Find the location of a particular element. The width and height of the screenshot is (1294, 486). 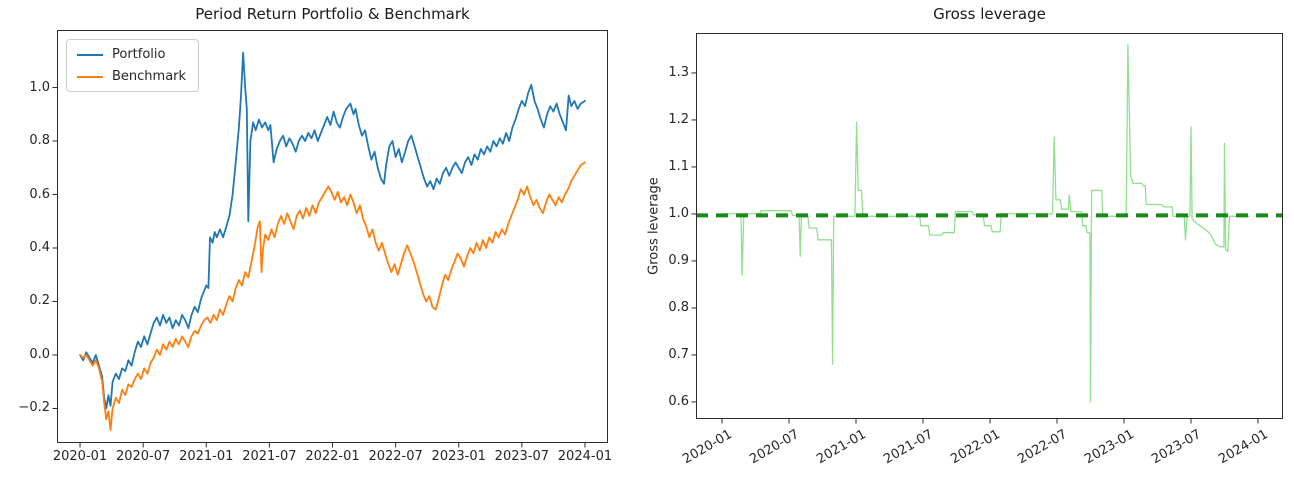

legend-label-benchmark: Benchmark is located at coordinates (149, 76).